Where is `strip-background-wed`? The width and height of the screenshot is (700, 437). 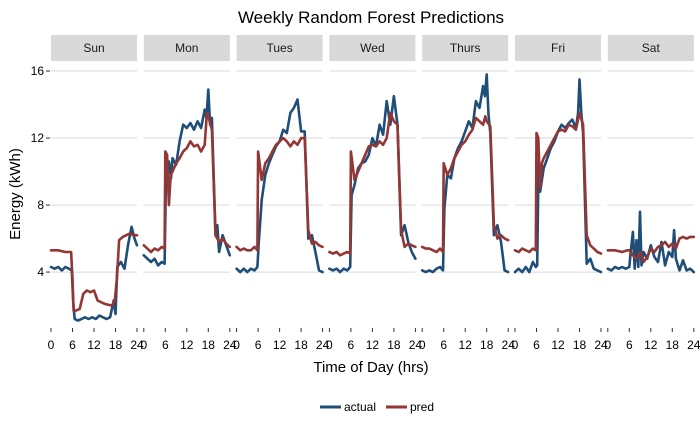
strip-background-wed is located at coordinates (372, 48).